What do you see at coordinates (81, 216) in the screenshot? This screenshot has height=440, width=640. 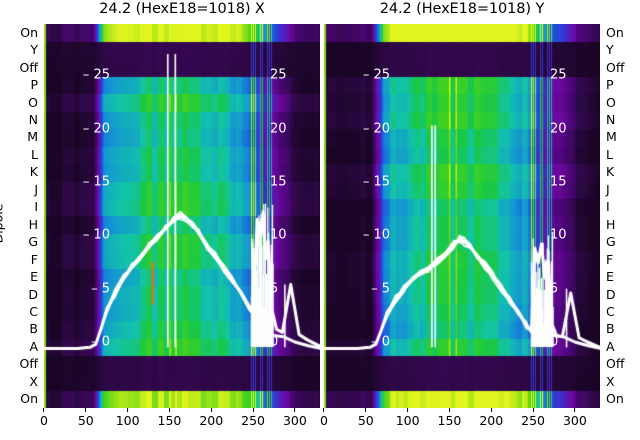 I see `inner-y-ticks-x-left: – 25 – 20 – 15 – 10 – 5 – 0` at bounding box center [81, 216].